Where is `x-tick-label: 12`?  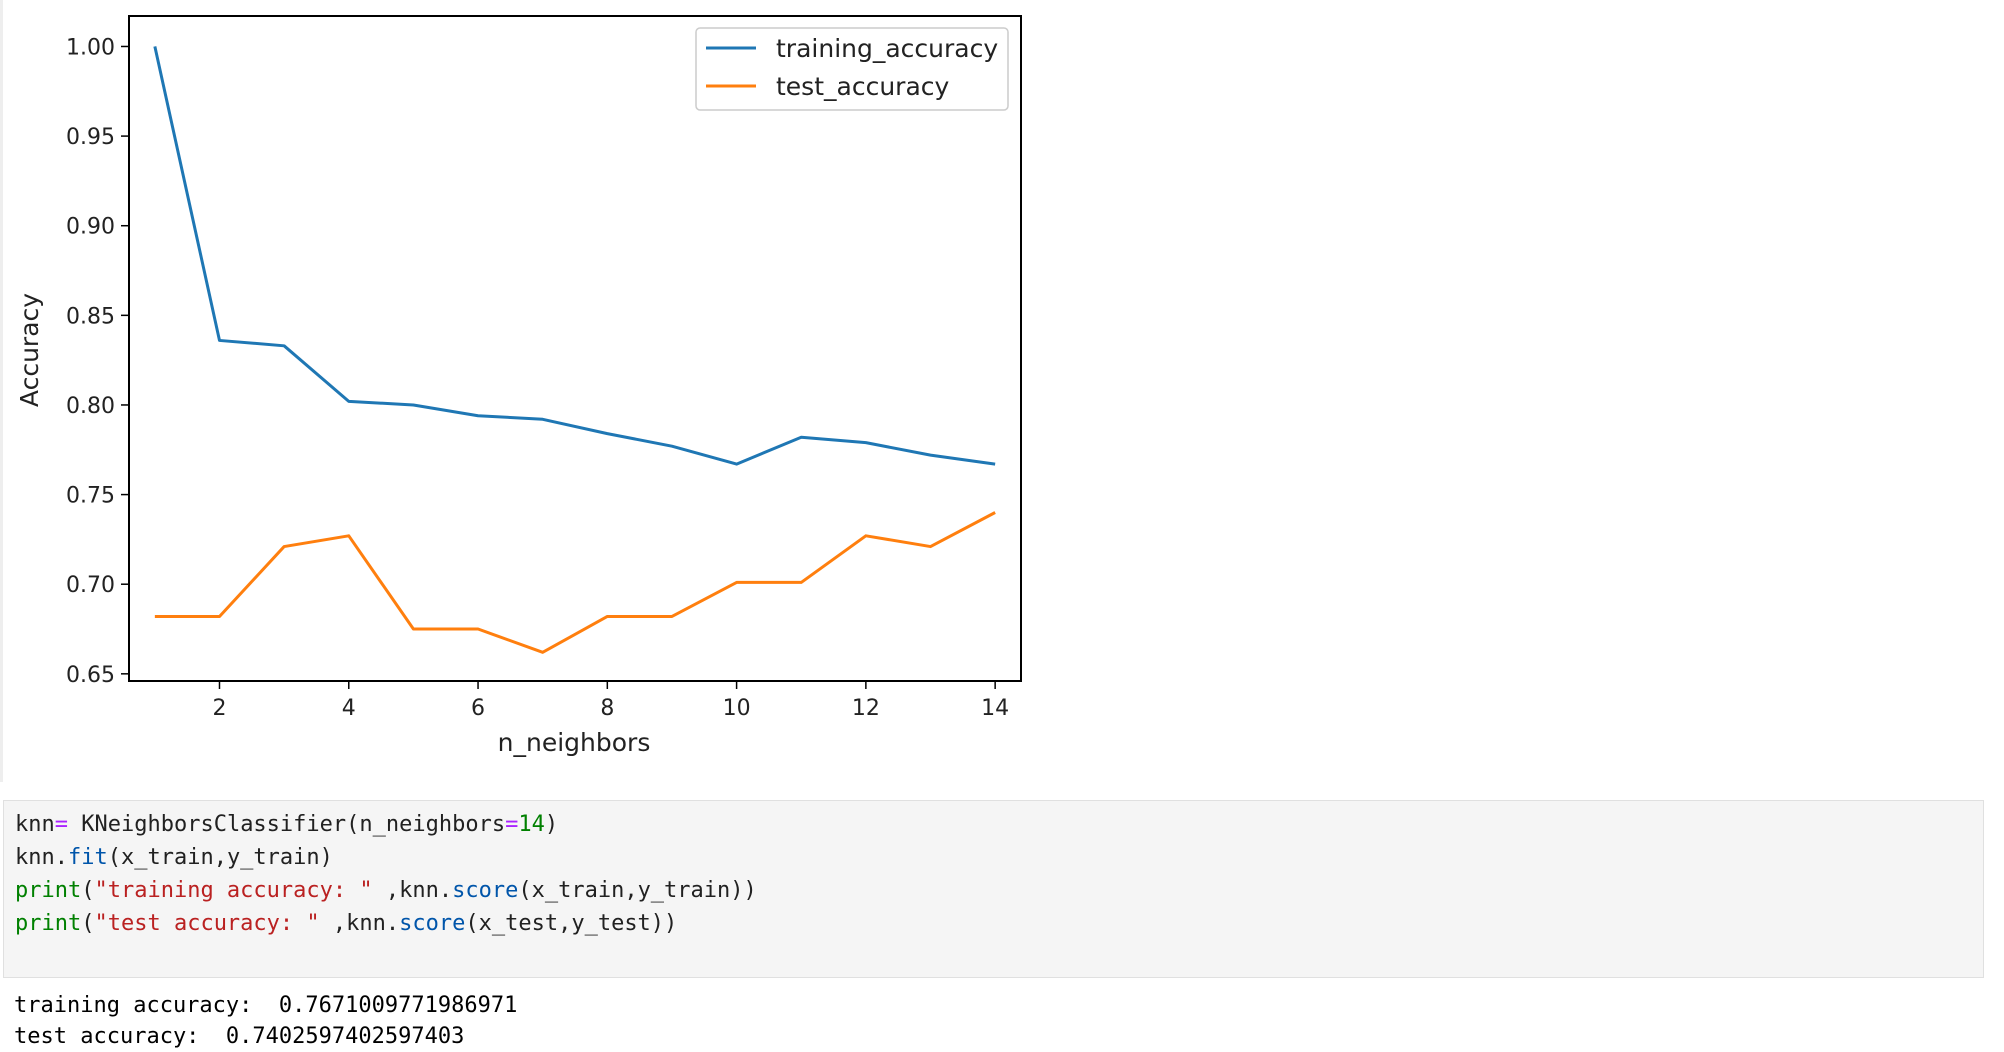
x-tick-label: 12 is located at coordinates (866, 708).